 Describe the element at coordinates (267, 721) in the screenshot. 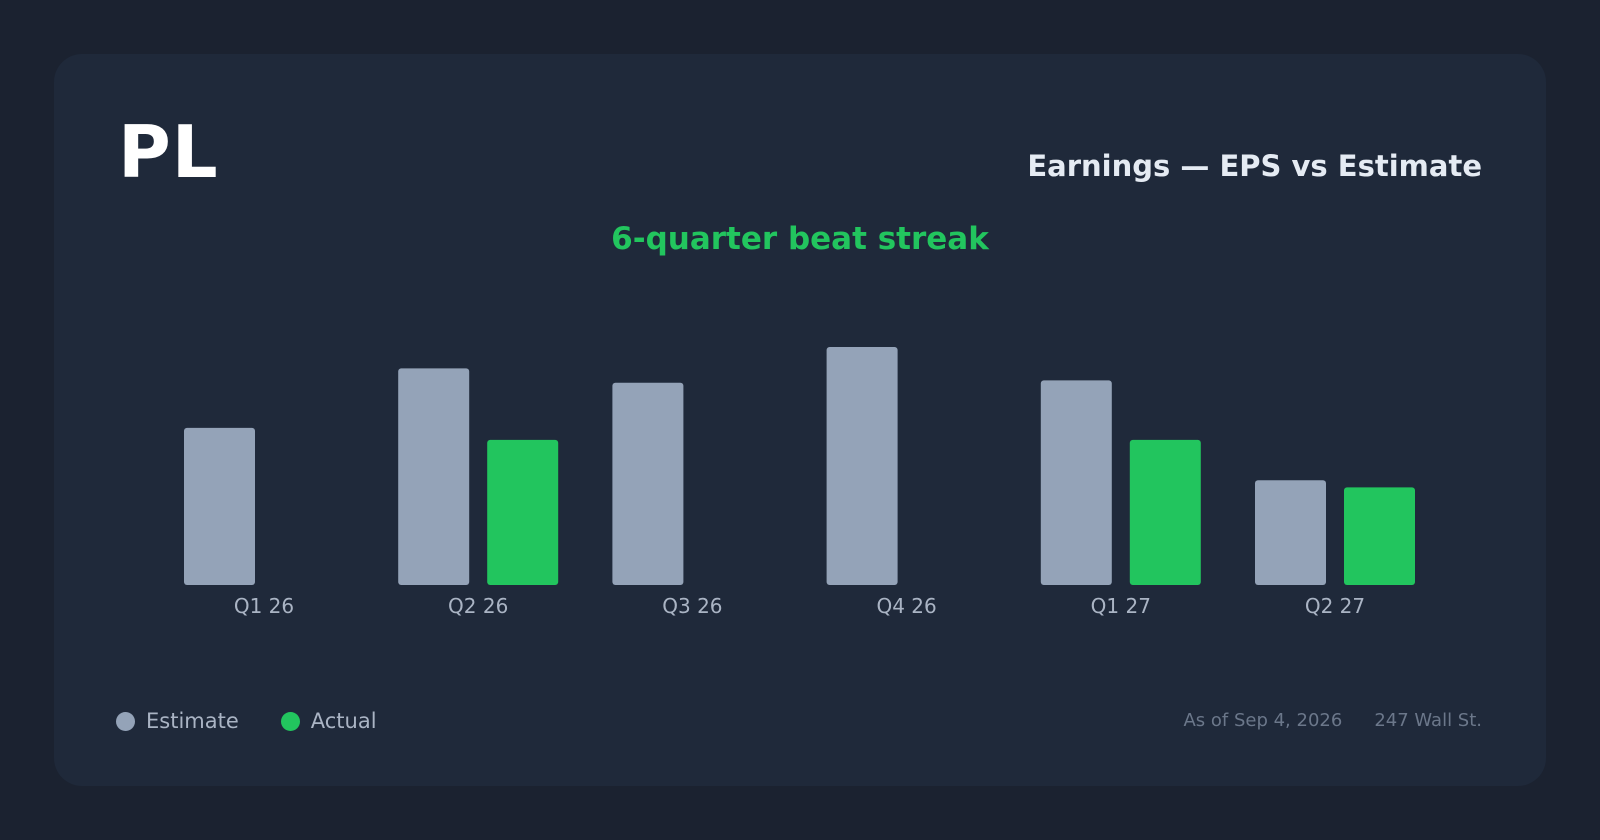

I see `chart-legend: Estimate Actual` at that location.